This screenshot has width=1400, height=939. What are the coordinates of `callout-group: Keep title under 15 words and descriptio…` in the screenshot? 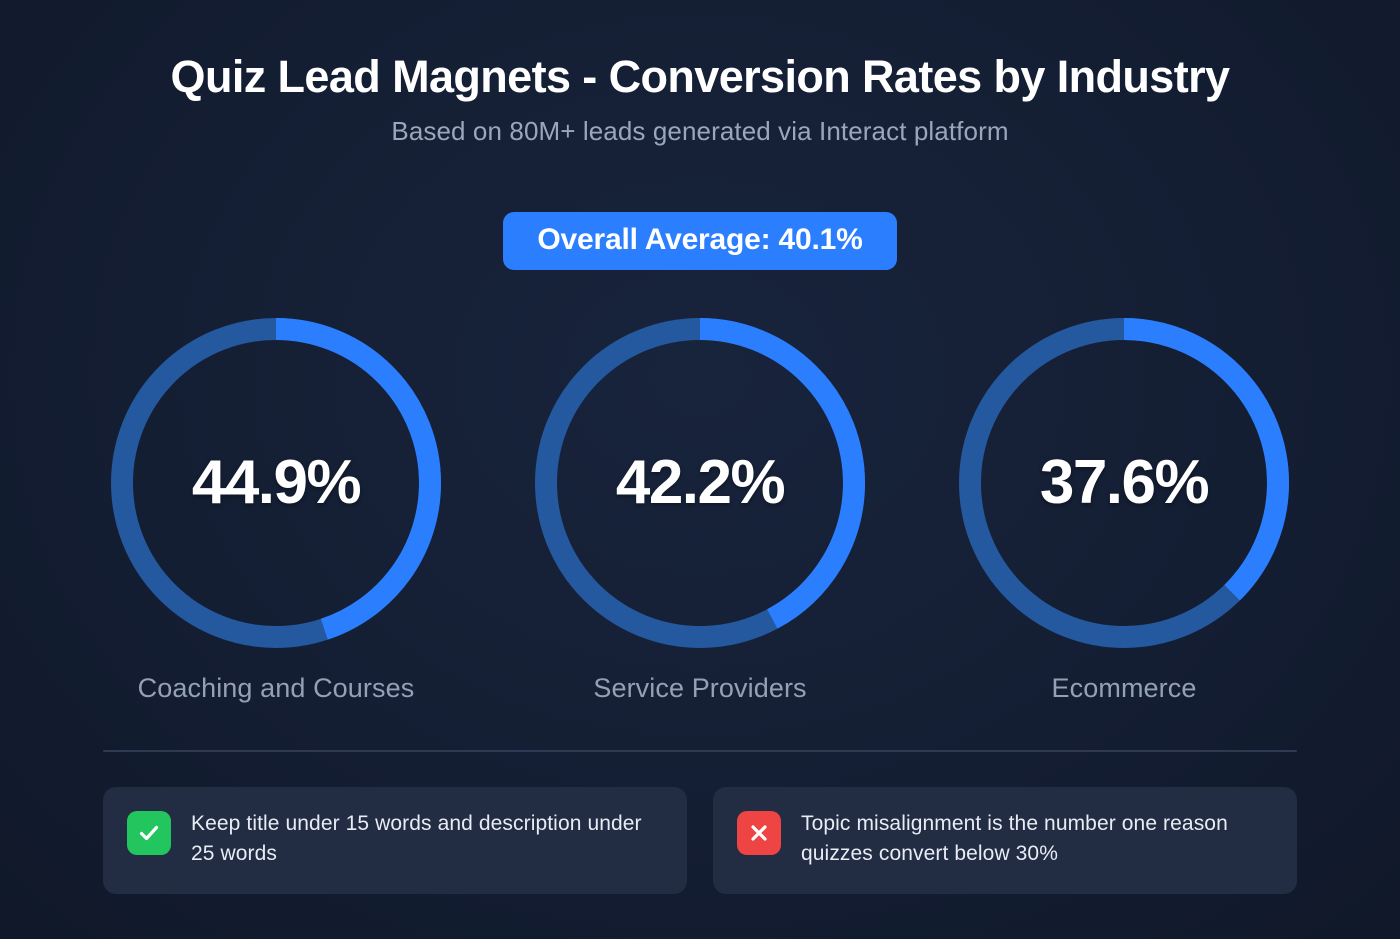 It's located at (700, 840).